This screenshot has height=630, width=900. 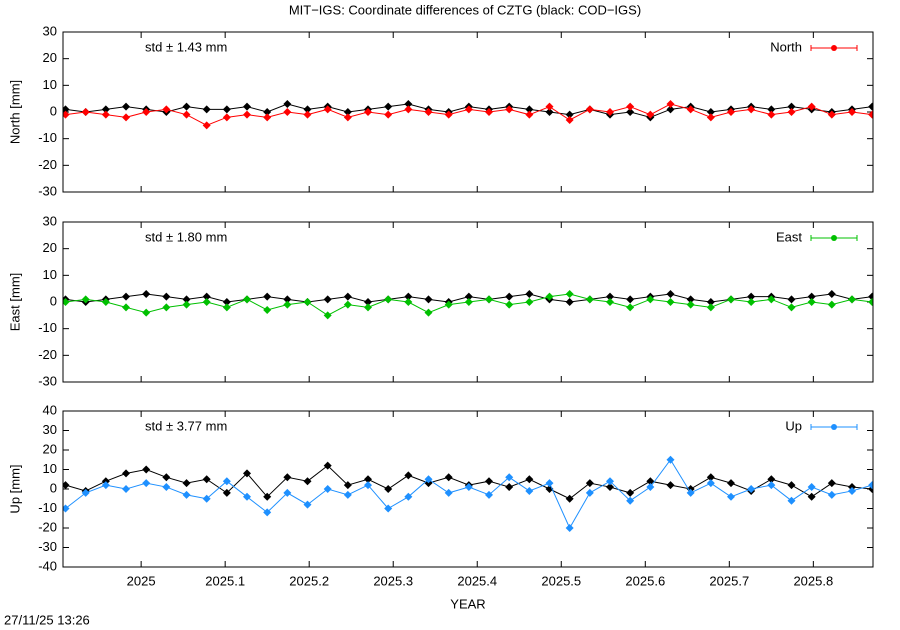 I want to click on x-tick-label: 2025.5, so click(x=561, y=580).